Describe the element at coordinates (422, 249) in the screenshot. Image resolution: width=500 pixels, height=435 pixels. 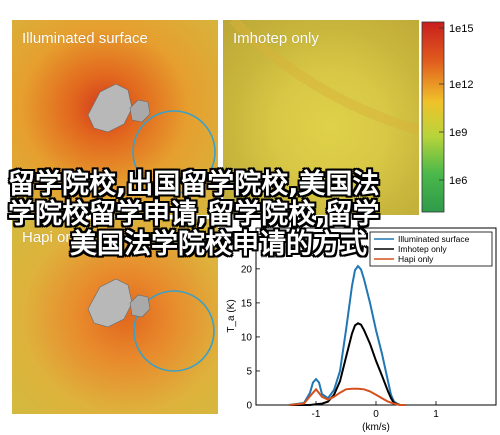
I see `legend-label: Imhotep only` at that location.